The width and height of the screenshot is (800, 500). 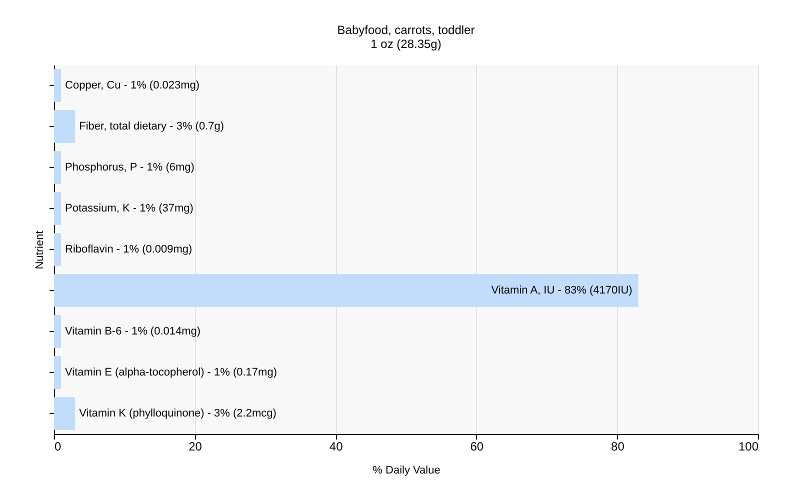 What do you see at coordinates (336, 447) in the screenshot?
I see `x-tick-label: 40` at bounding box center [336, 447].